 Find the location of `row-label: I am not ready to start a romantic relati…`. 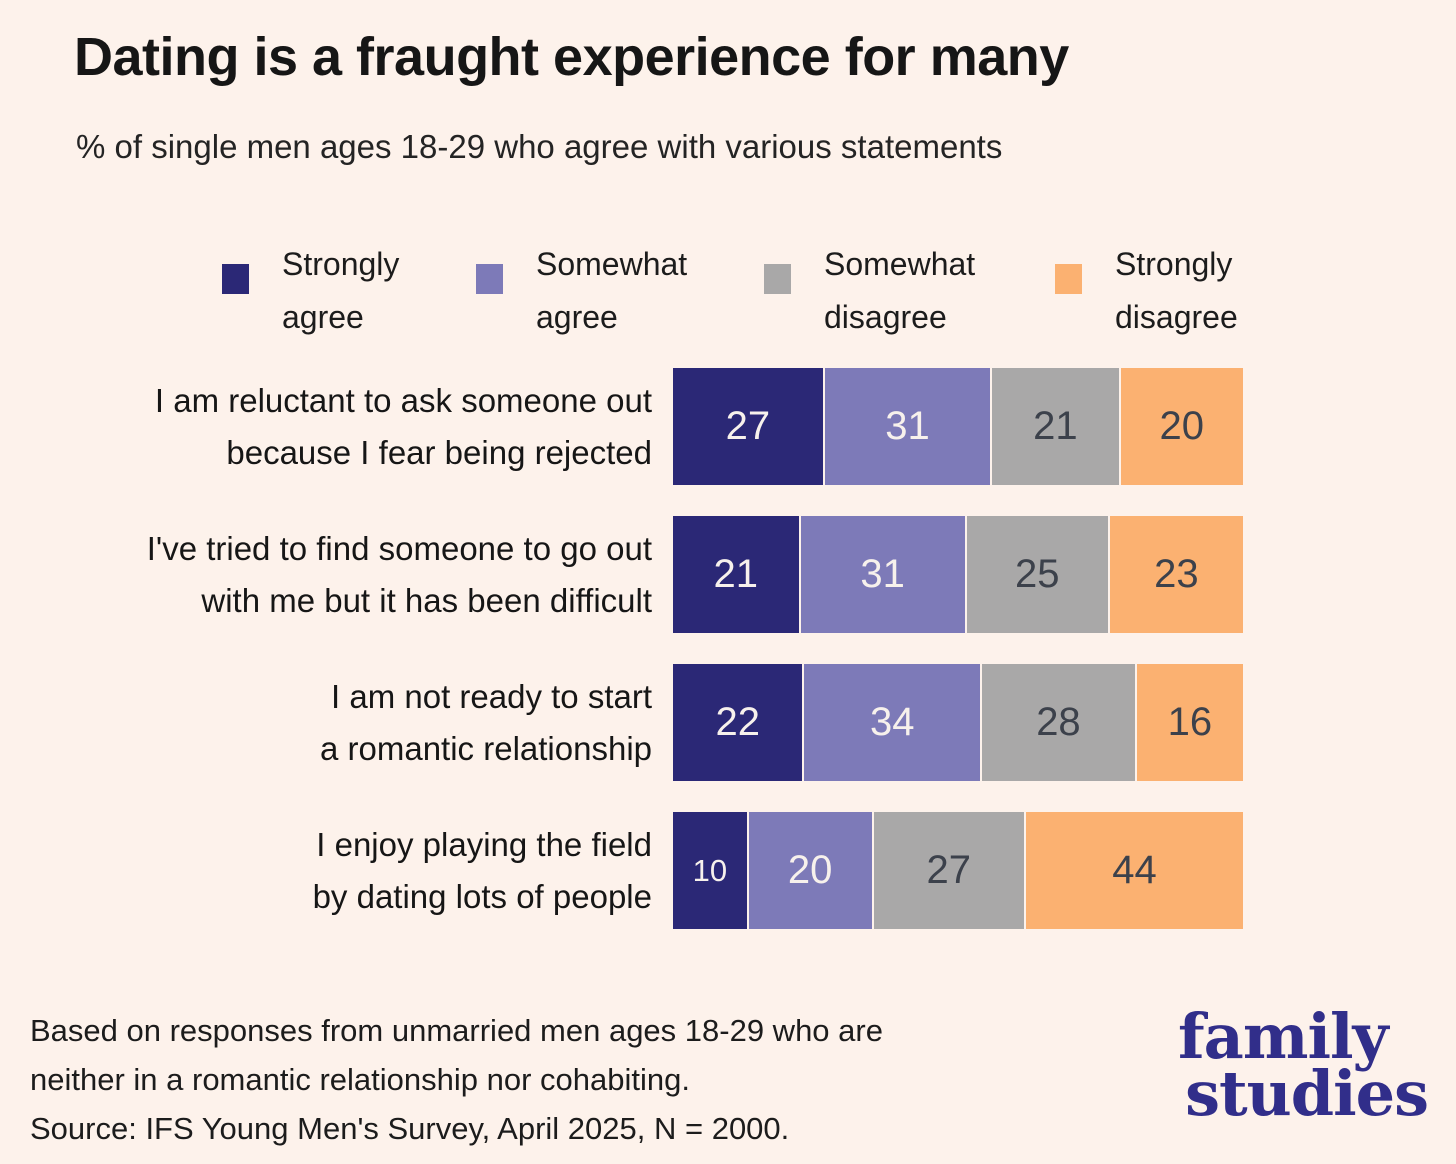

row-label: I am not ready to start a romantic relati… is located at coordinates (336, 722).